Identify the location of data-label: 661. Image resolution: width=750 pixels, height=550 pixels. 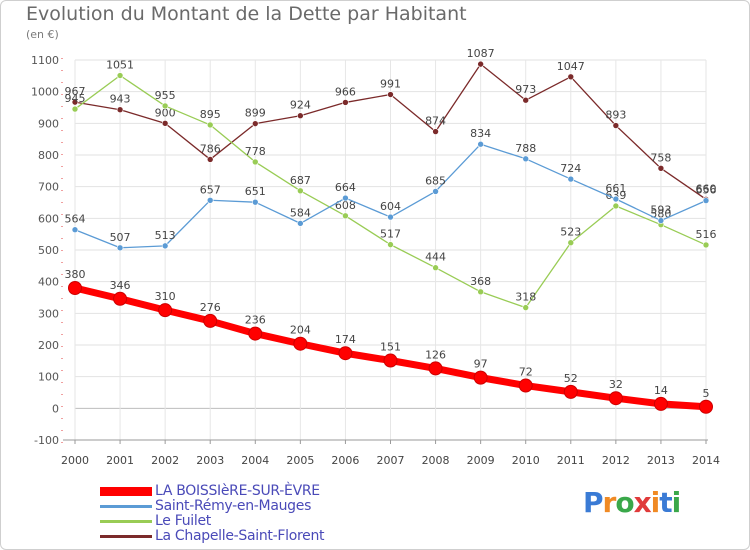
(615, 188).